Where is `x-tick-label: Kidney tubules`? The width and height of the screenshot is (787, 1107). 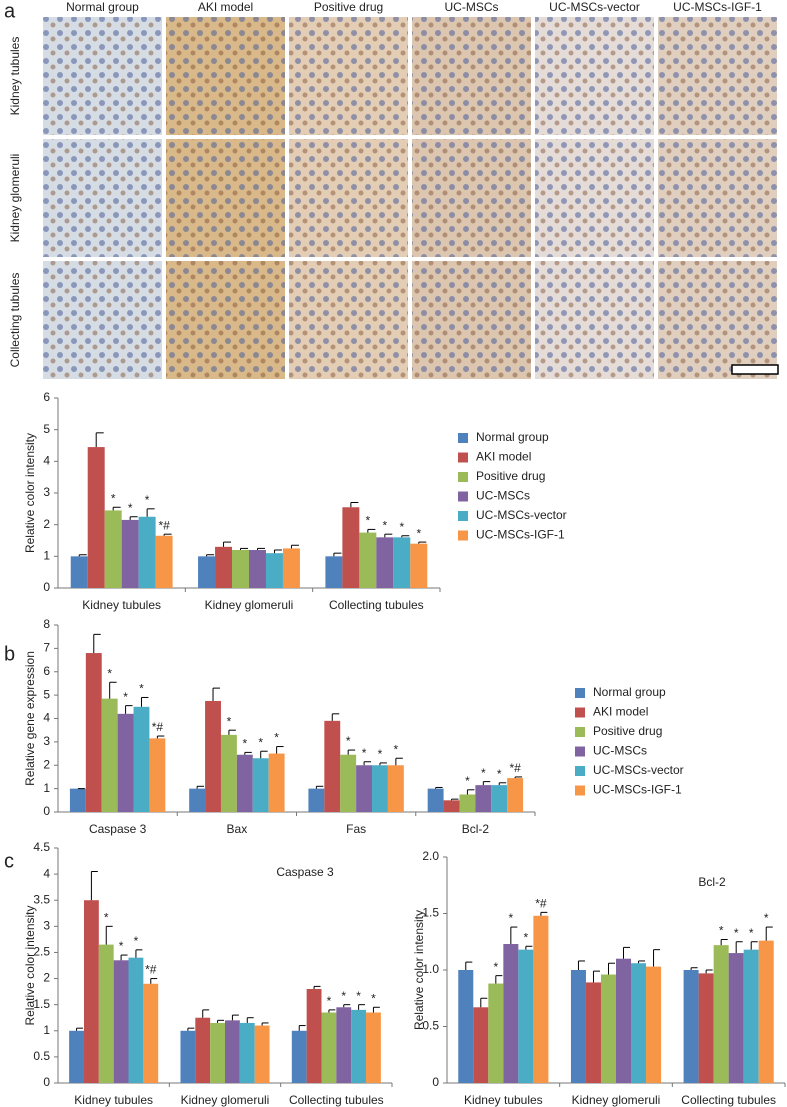
x-tick-label: Kidney tubules is located at coordinates (503, 1100).